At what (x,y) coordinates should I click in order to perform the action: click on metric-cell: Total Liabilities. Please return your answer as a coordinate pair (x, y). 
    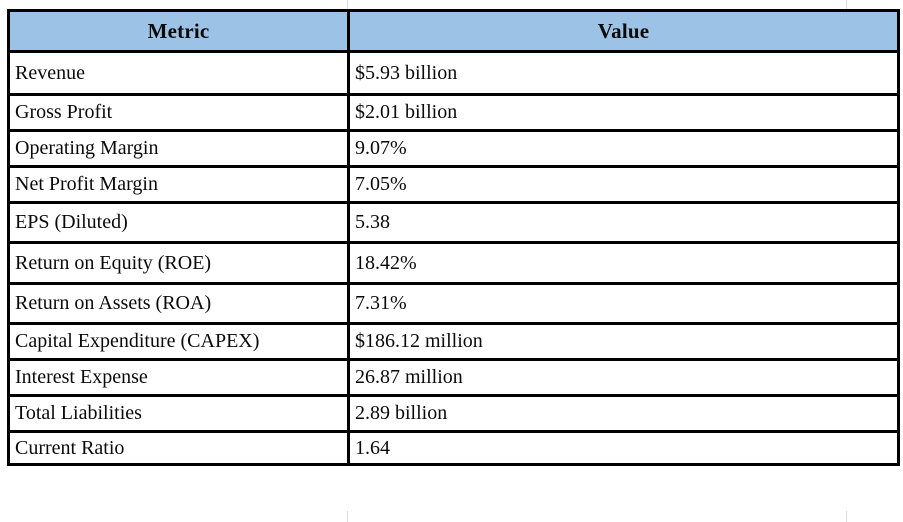
    Looking at the image, I should click on (178, 413).